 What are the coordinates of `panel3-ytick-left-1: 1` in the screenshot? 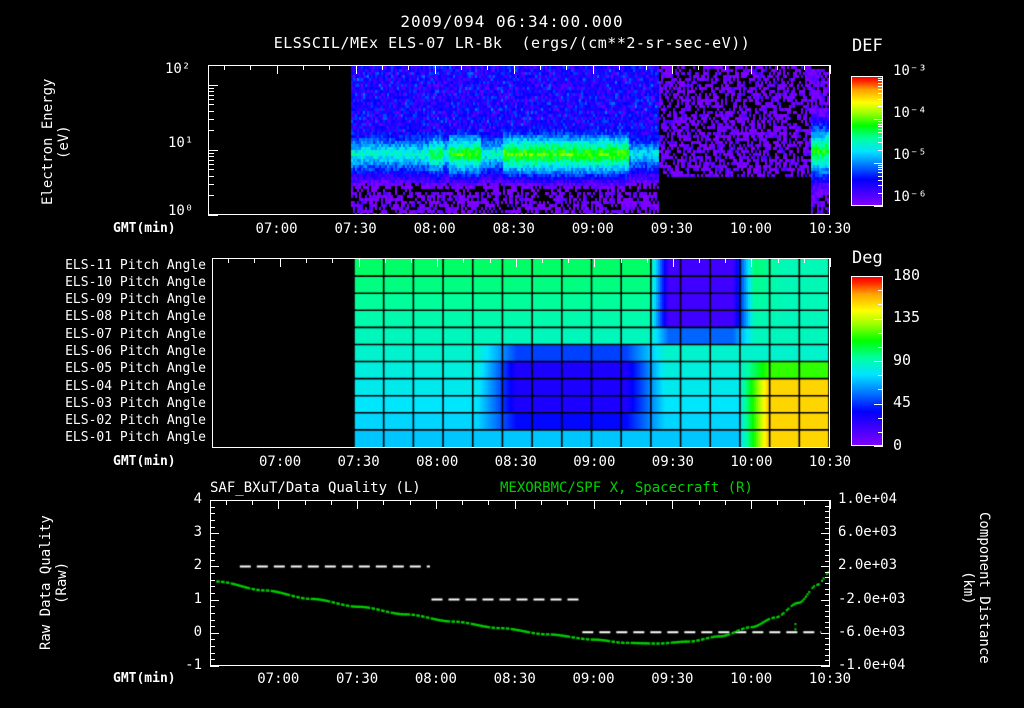 It's located at (197, 598).